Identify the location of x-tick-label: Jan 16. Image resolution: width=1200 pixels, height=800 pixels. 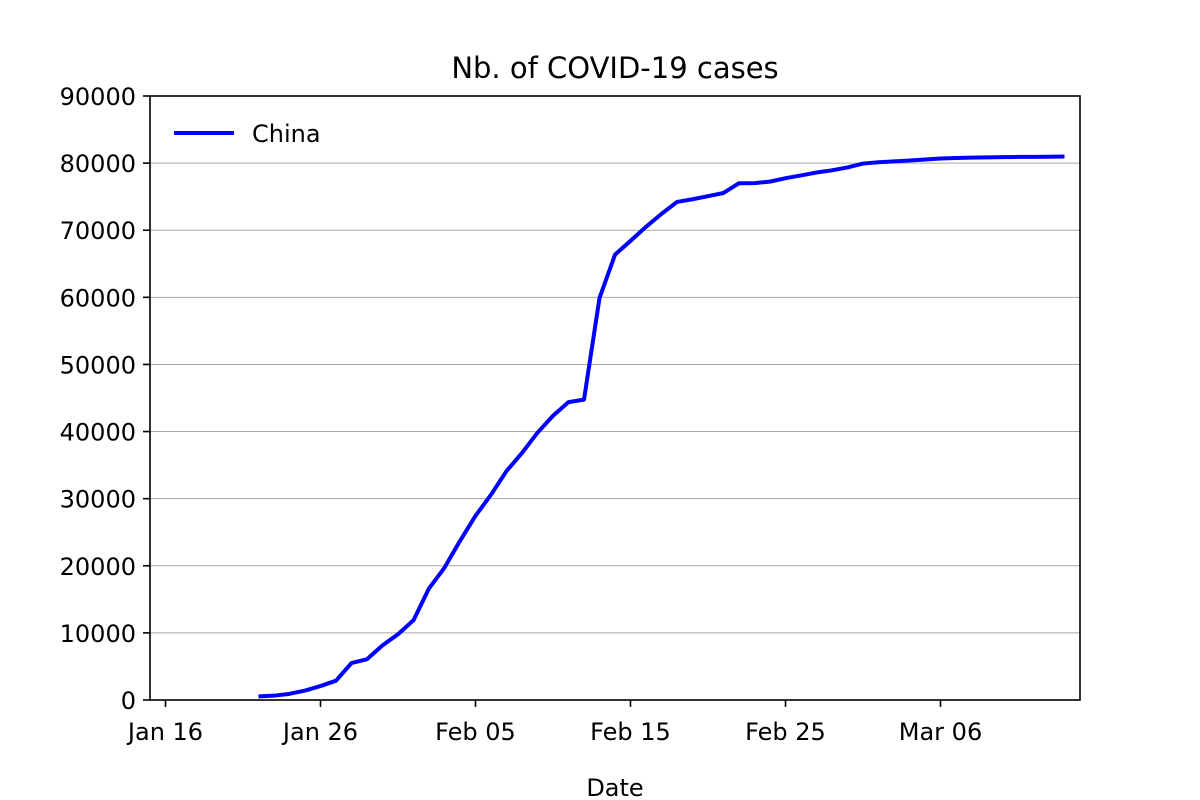
(164, 732).